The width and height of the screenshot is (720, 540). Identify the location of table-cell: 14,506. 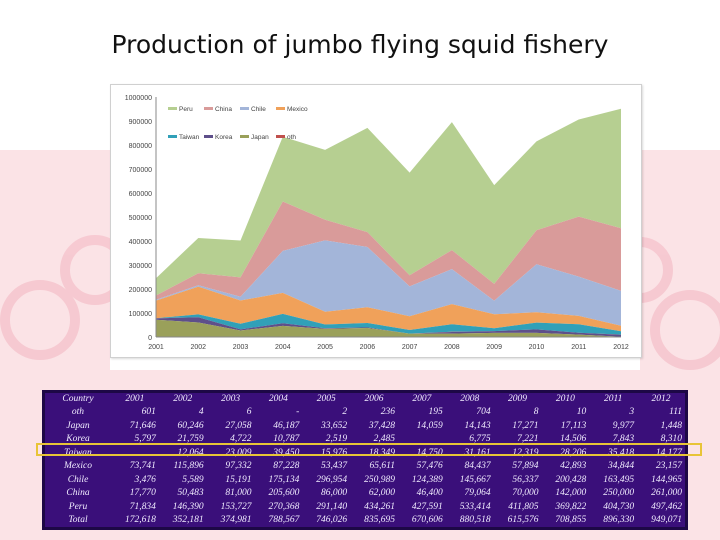
(573, 439).